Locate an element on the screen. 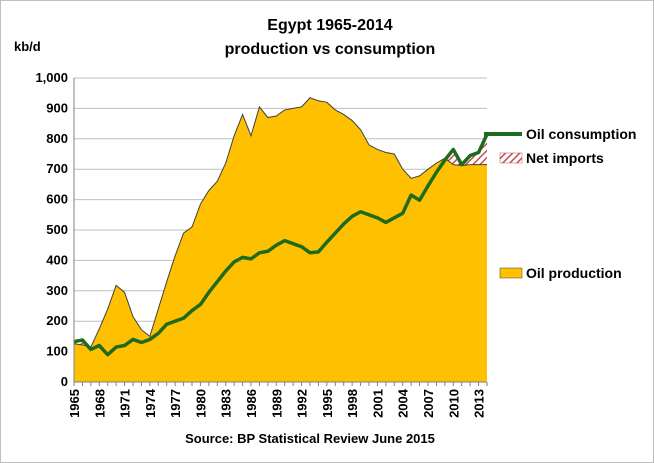 This screenshot has width=654, height=463. y-tick-label: 200 is located at coordinates (57, 320).